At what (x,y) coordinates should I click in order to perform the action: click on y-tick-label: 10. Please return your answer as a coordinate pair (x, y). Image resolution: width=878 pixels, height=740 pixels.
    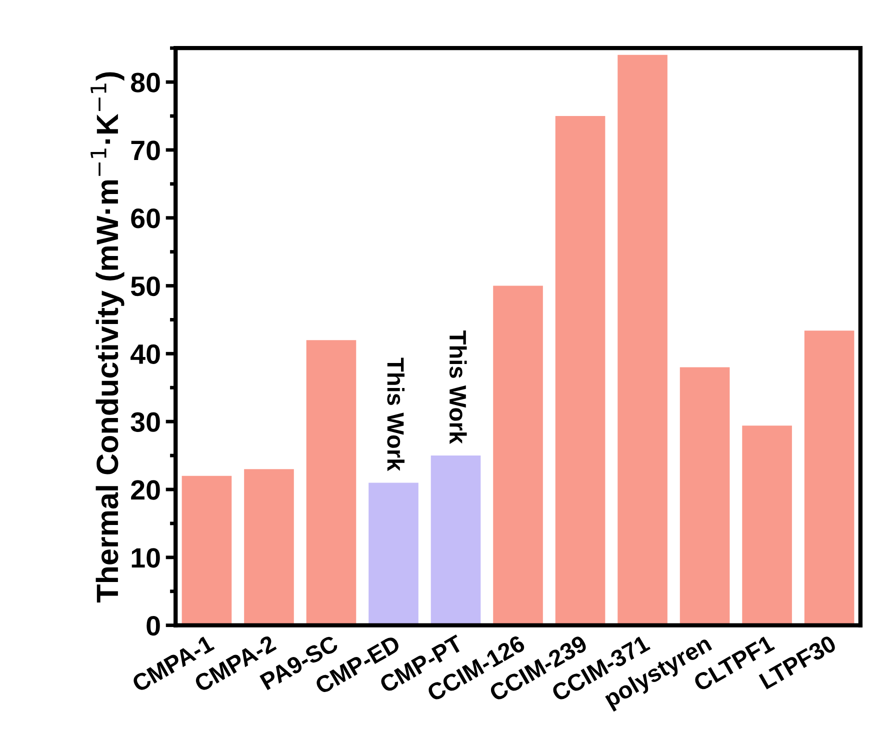
    Looking at the image, I should click on (146, 558).